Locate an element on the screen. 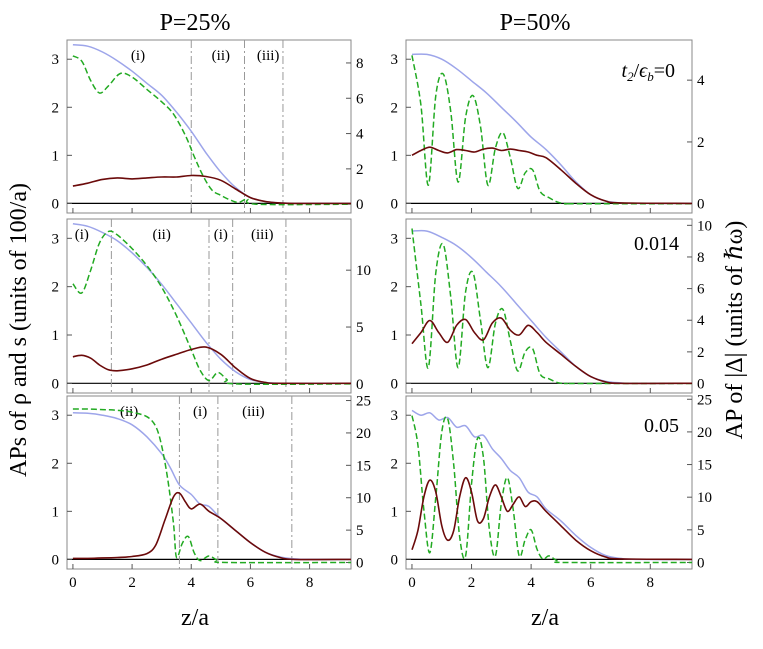 This screenshot has width=763, height=649. column-title-right: P=50% is located at coordinates (535, 23).